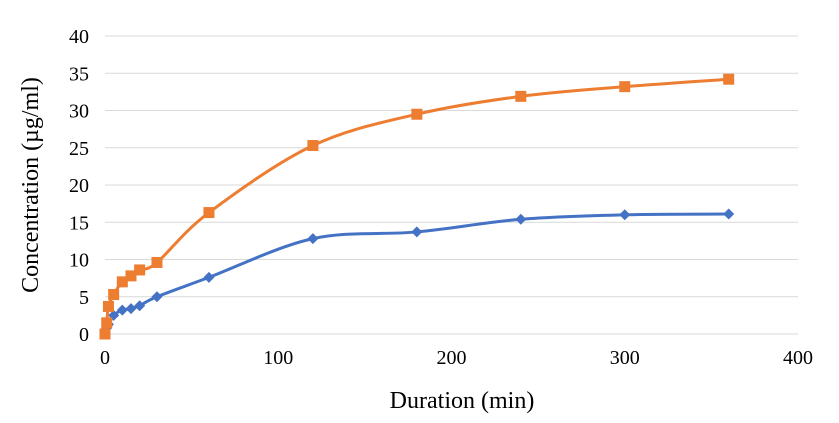 This screenshot has width=839, height=423. Describe the element at coordinates (79, 186) in the screenshot. I see `y-tick-label: 20` at that location.